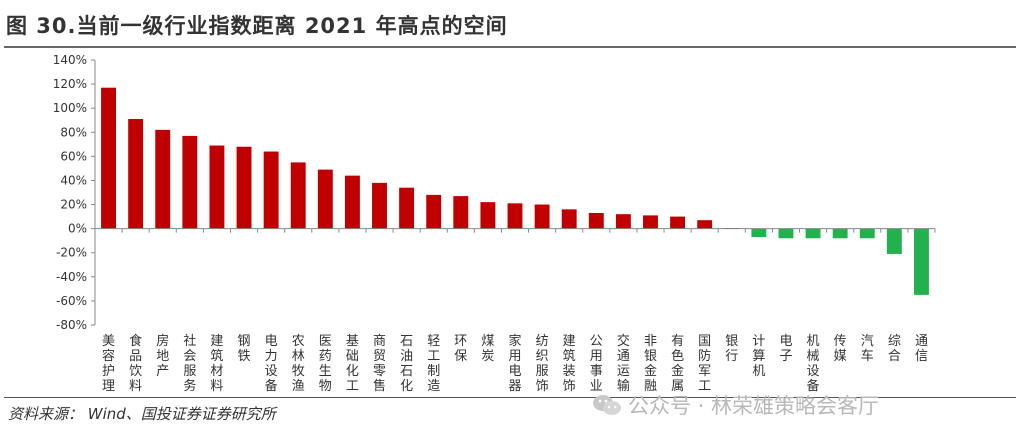 The image size is (1024, 444). I want to click on category-label-30: 综合, so click(894, 349).